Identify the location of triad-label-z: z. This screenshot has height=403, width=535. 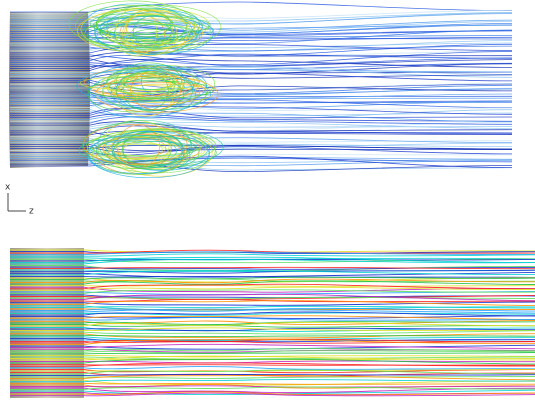
(31, 212).